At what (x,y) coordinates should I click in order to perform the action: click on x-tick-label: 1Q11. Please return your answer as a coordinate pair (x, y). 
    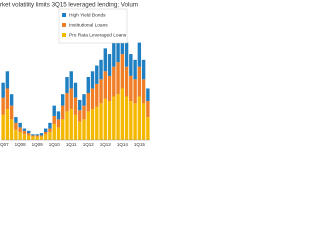
    Looking at the image, I should click on (71, 144).